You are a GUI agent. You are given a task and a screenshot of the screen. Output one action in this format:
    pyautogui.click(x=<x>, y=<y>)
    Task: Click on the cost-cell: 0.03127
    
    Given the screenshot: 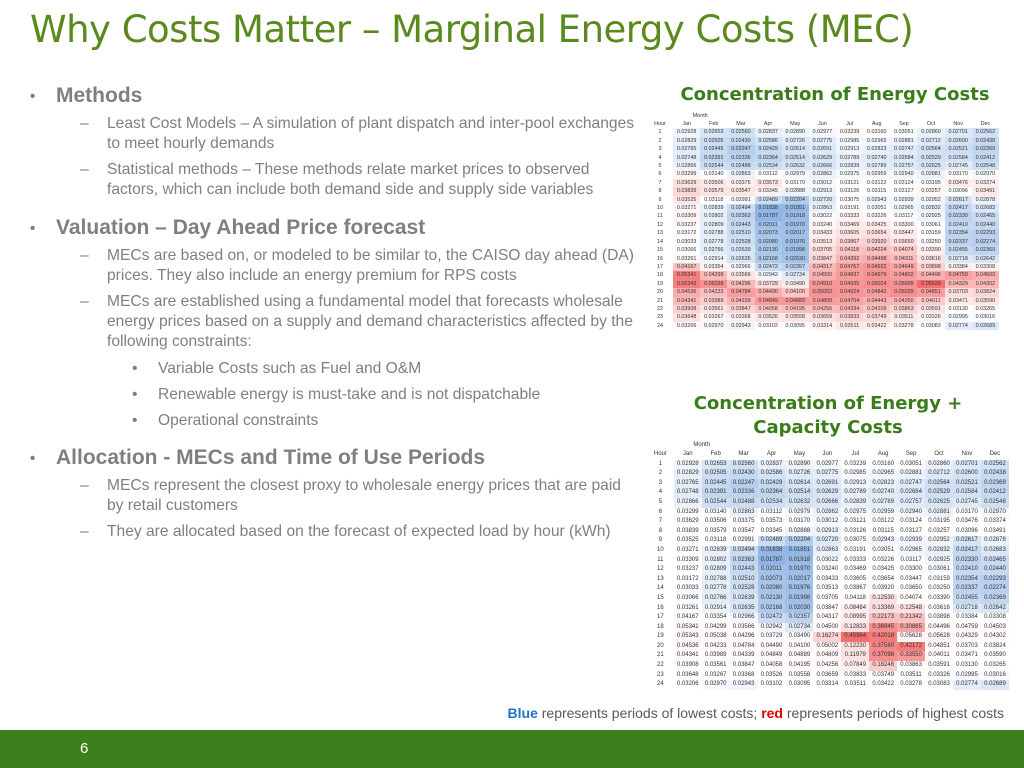 What is the action you would take?
    pyautogui.click(x=911, y=531)
    